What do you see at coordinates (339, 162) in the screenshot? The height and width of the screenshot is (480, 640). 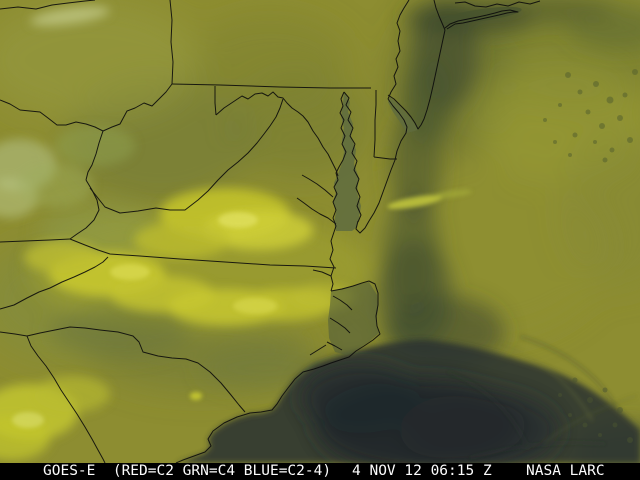 I see `chesapeake-west-shore` at bounding box center [339, 162].